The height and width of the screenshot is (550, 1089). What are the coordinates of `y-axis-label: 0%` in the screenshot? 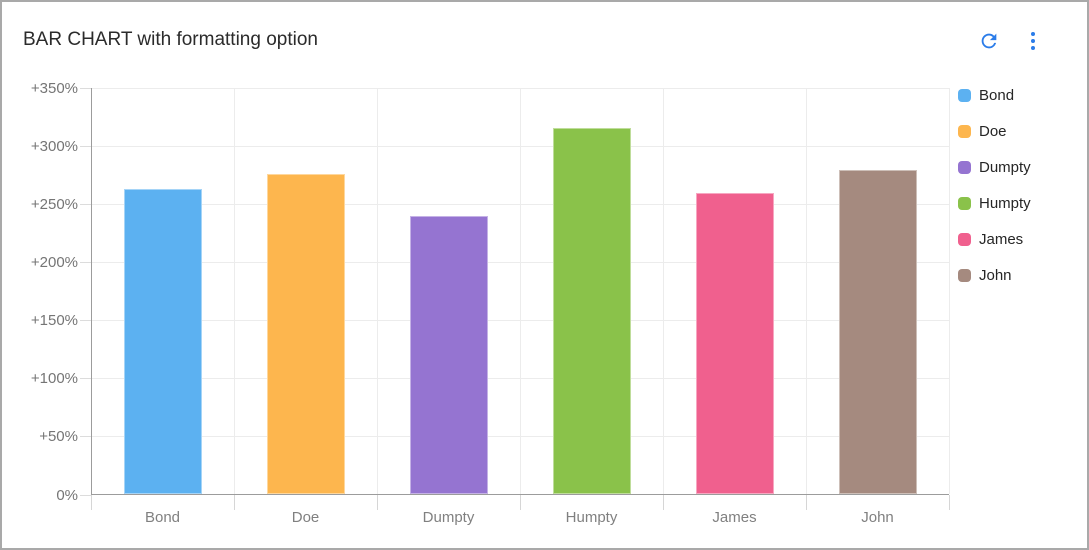 It's located at (67, 495).